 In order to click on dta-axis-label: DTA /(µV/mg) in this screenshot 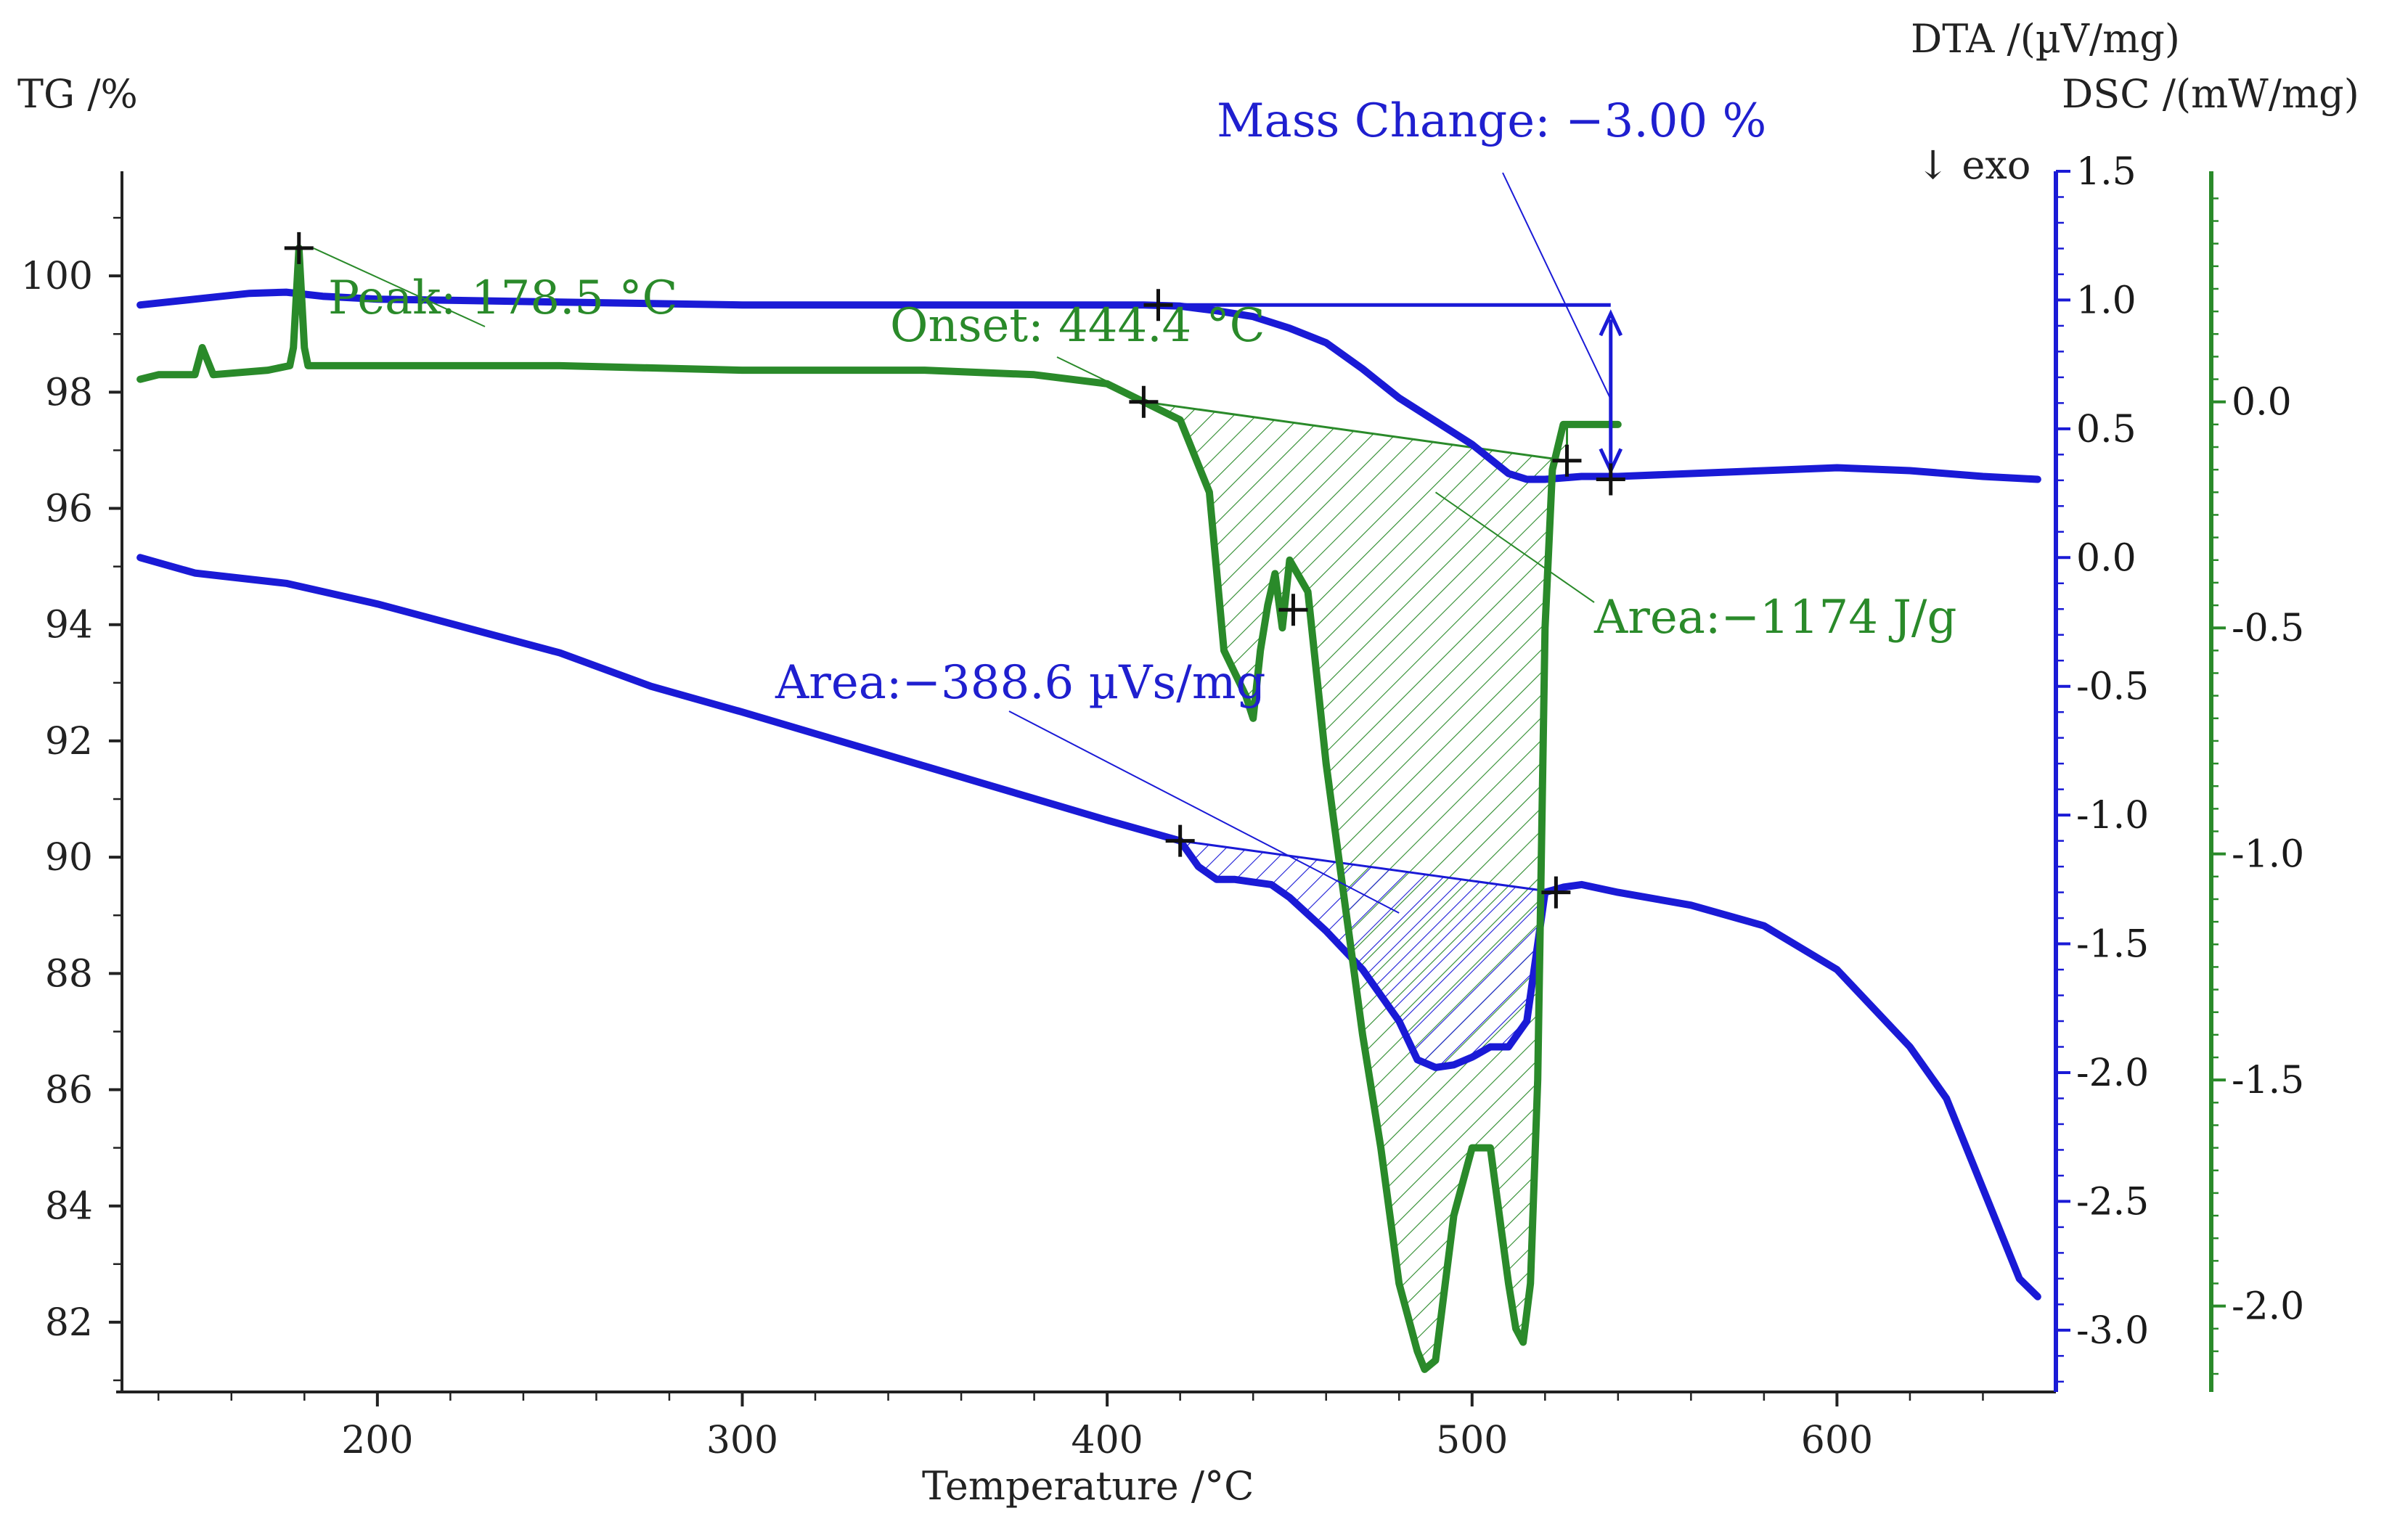, I will do `click(2045, 39)`.